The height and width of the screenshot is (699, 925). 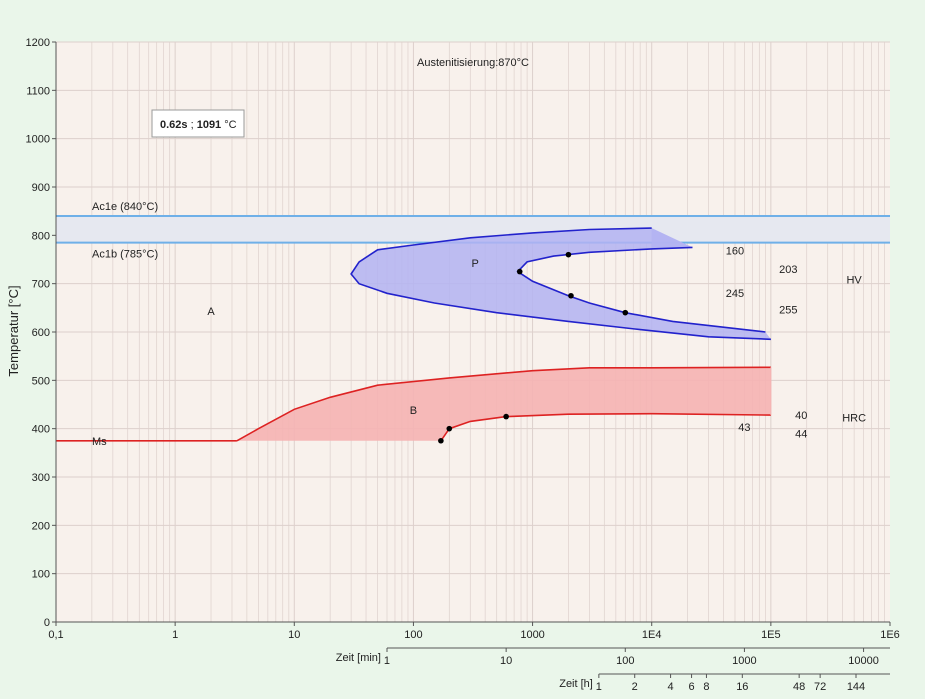 What do you see at coordinates (744, 428) in the screenshot?
I see `hrc-value: 43` at bounding box center [744, 428].